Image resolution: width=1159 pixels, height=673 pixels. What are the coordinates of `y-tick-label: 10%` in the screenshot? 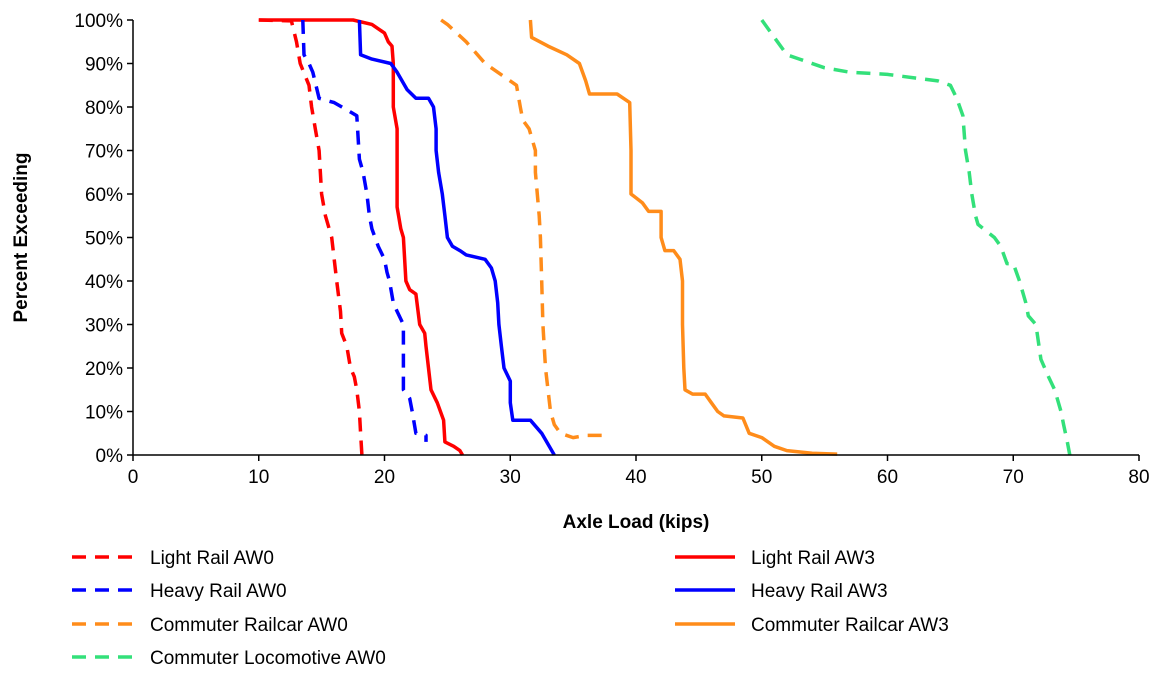 It's located at (104, 413).